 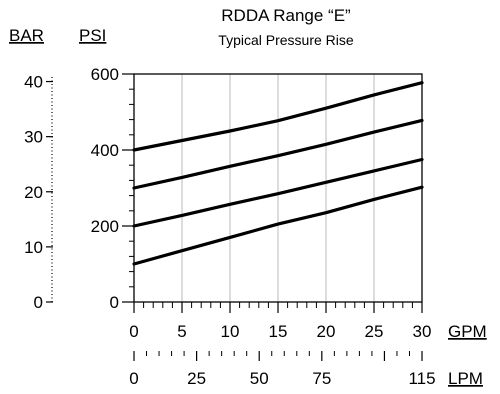 What do you see at coordinates (33, 82) in the screenshot?
I see `bar-tick-label: 40` at bounding box center [33, 82].